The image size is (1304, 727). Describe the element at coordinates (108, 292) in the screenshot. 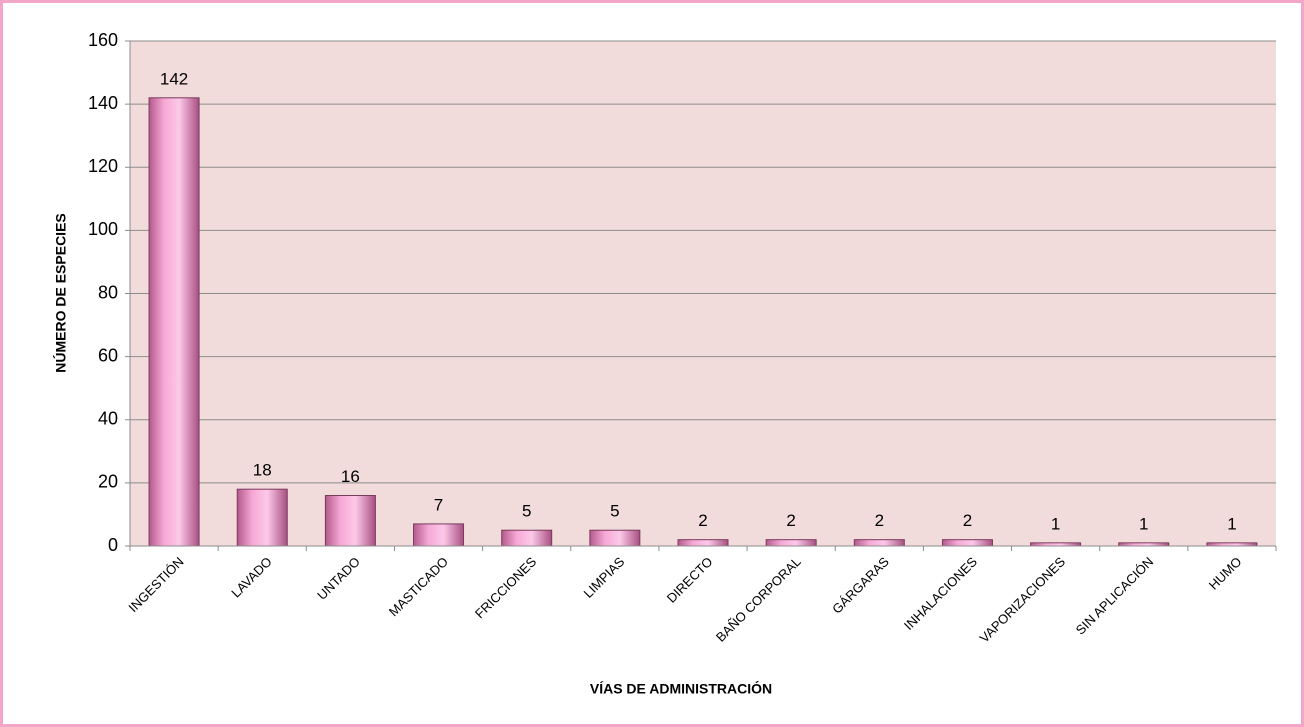

I see `y-tick-label: 80` at that location.